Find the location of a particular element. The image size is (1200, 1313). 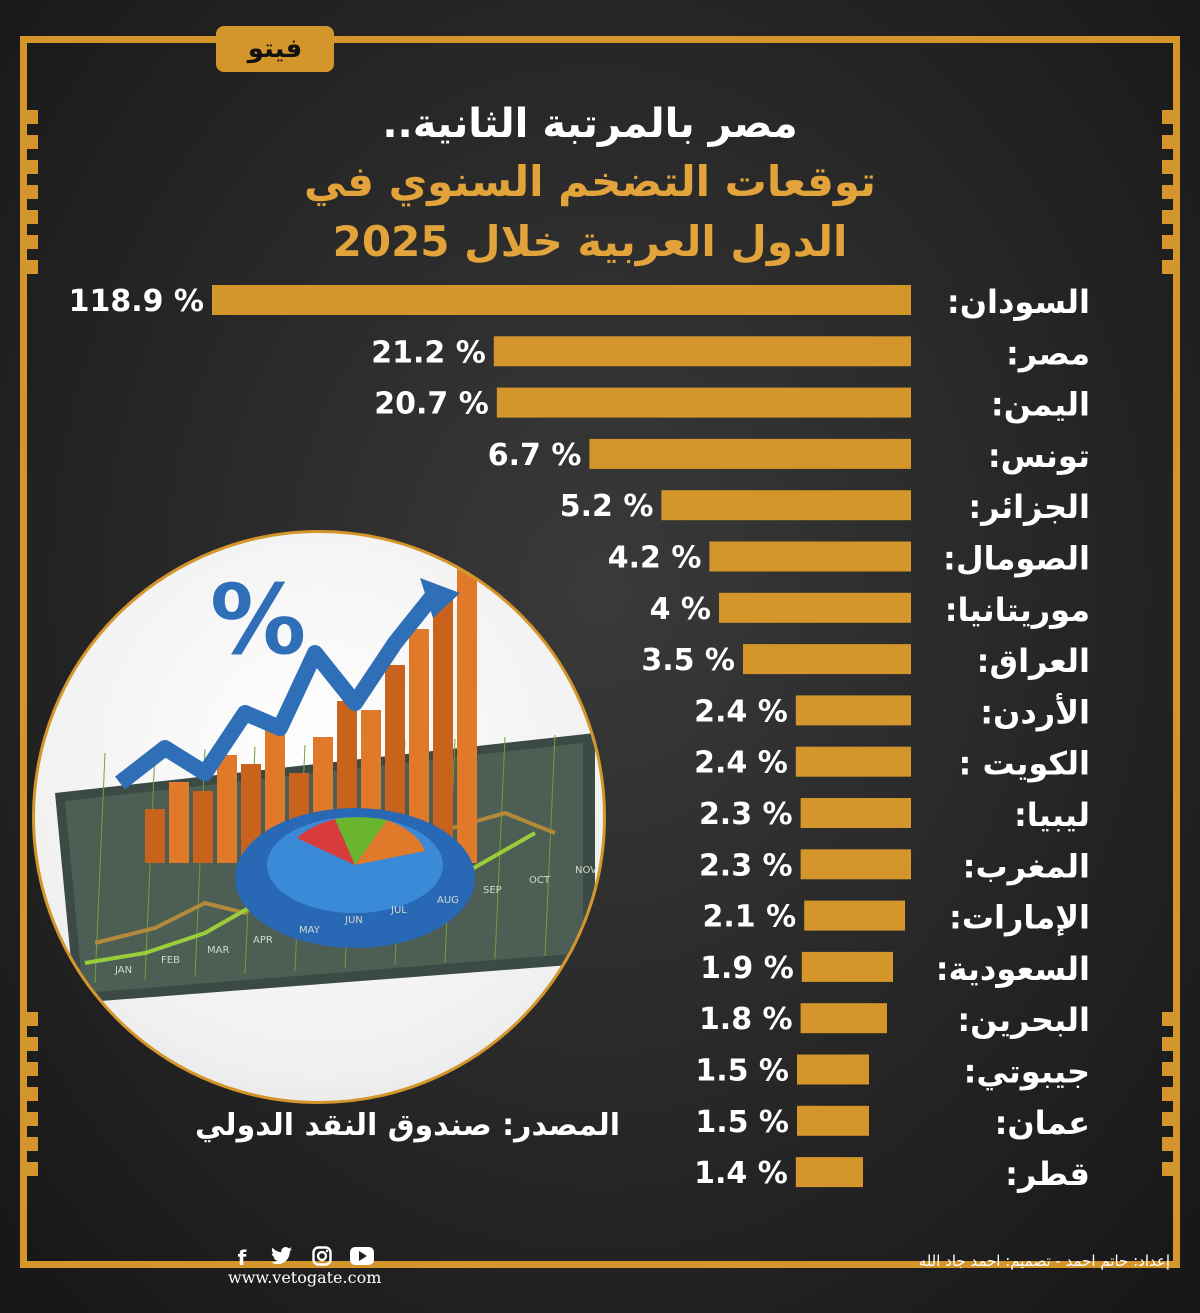

frame-left-border is located at coordinates (23, 652).